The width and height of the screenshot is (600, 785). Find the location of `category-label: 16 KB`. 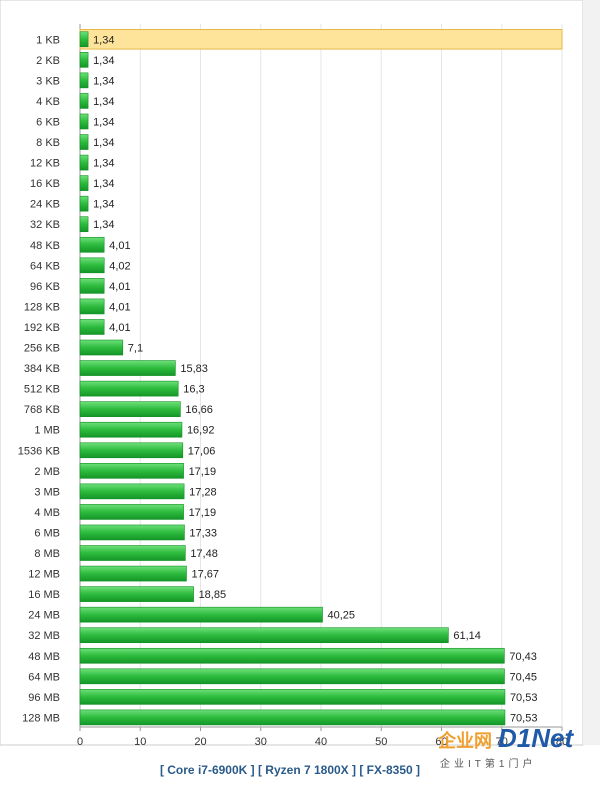

category-label: 16 KB is located at coordinates (45, 184).